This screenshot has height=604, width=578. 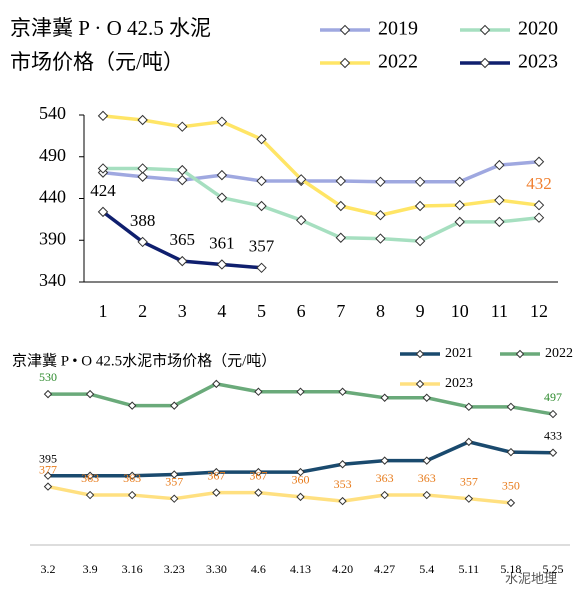 What do you see at coordinates (52, 113) in the screenshot?
I see `y-tick-label: 540` at bounding box center [52, 113].